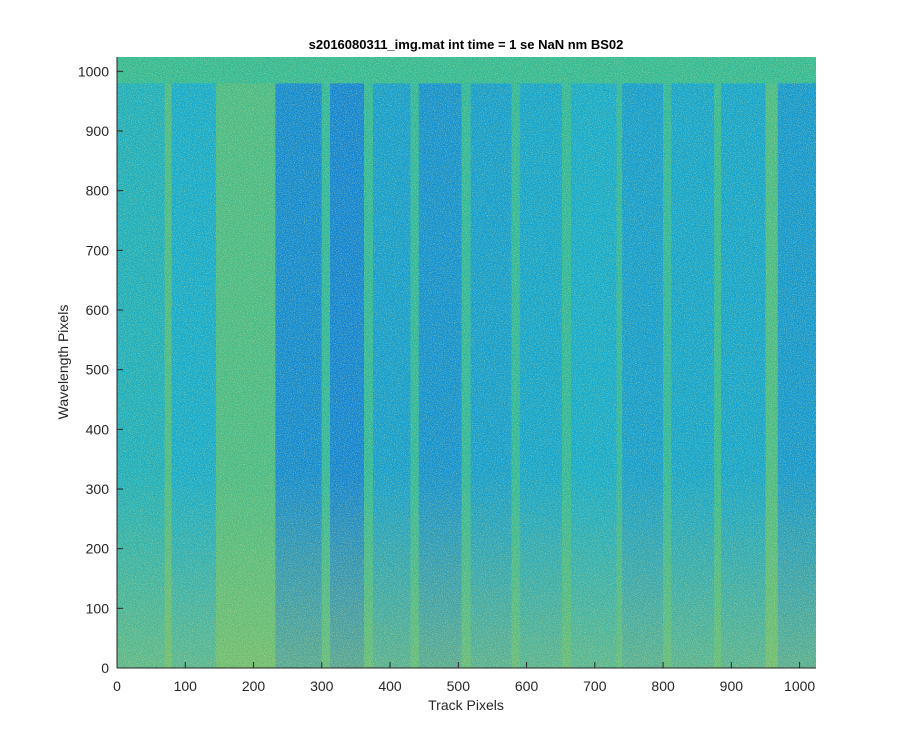 The height and width of the screenshot is (750, 900). What do you see at coordinates (254, 686) in the screenshot?
I see `x-tick-label: 200` at bounding box center [254, 686].